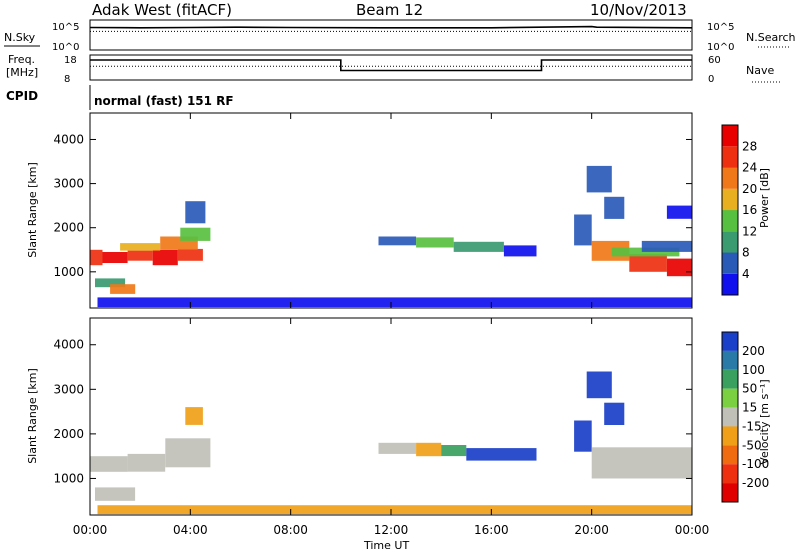 The image size is (800, 554). Describe the element at coordinates (389, 10) in the screenshot. I see `beam-title: Beam 12` at that location.